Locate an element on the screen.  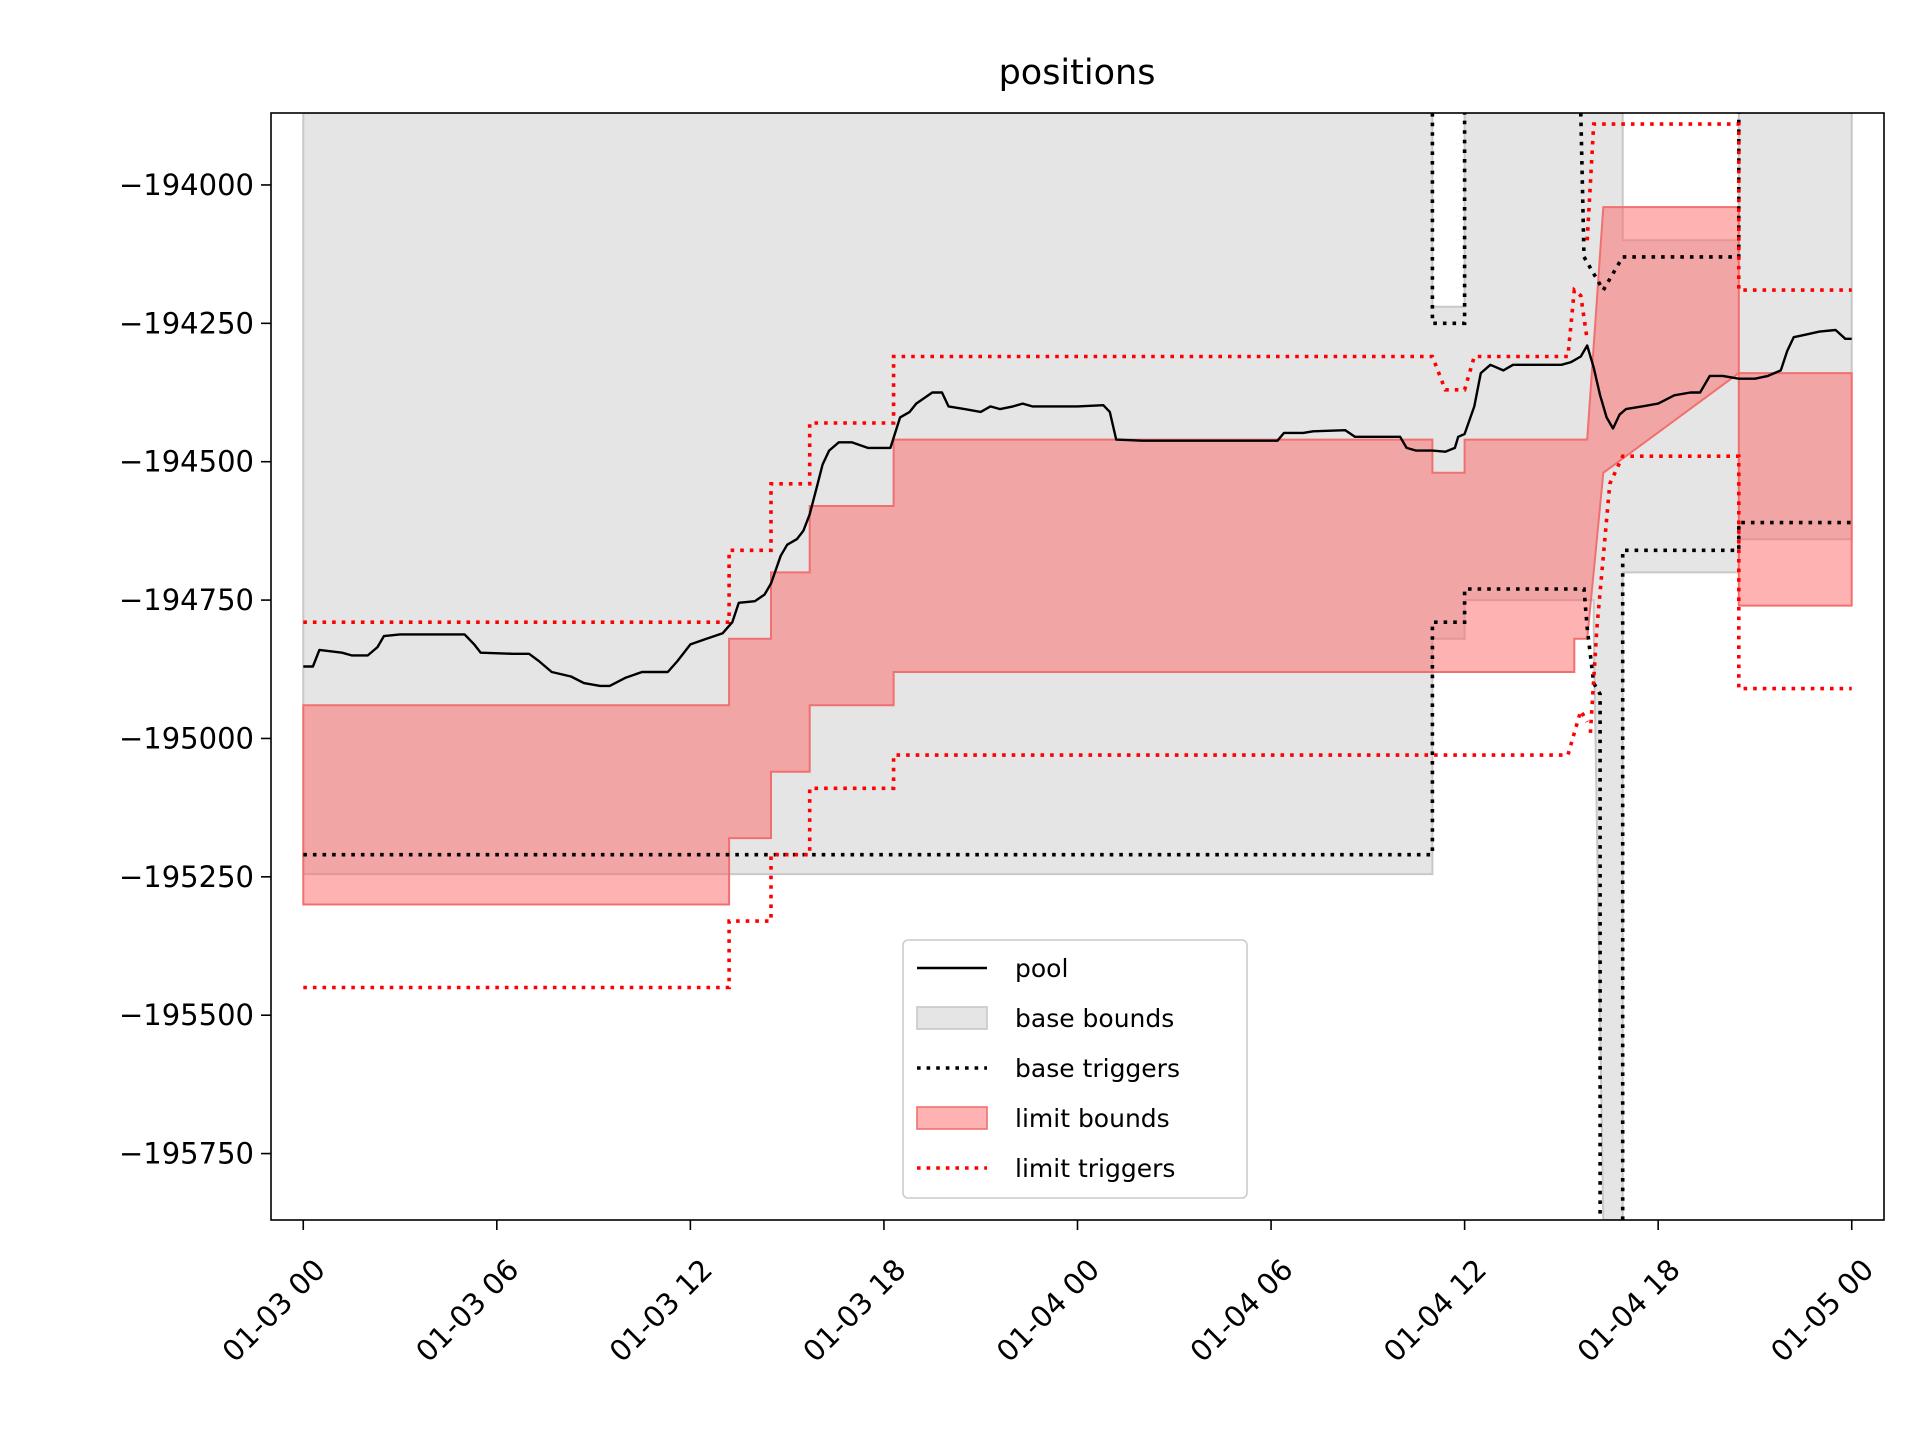
legend-item-limit_bounds: limit bounds is located at coordinates (1043, 1118).